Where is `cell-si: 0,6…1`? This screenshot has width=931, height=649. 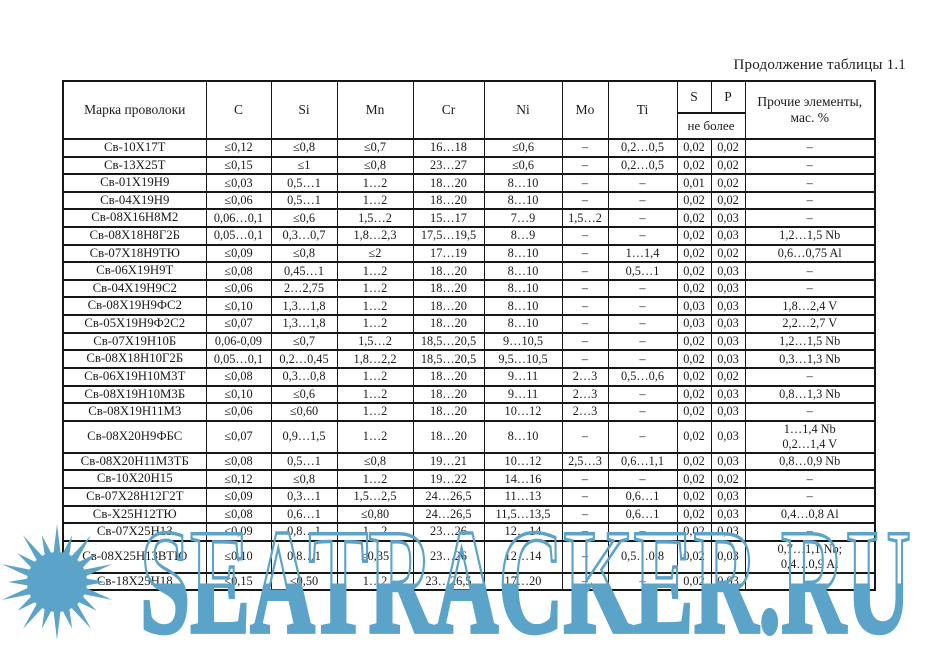 cell-si: 0,6…1 is located at coordinates (304, 514).